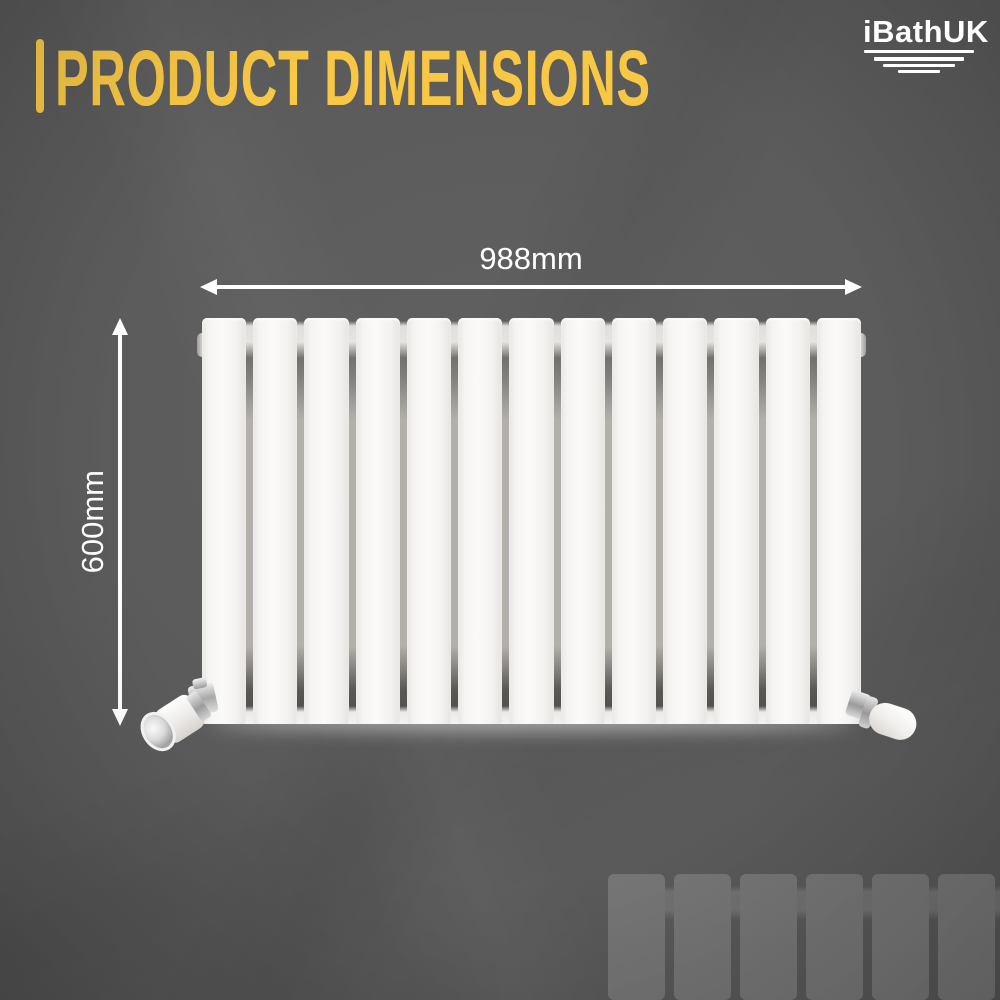  Describe the element at coordinates (531, 287) in the screenshot. I see `width-dimension-arrow` at that location.